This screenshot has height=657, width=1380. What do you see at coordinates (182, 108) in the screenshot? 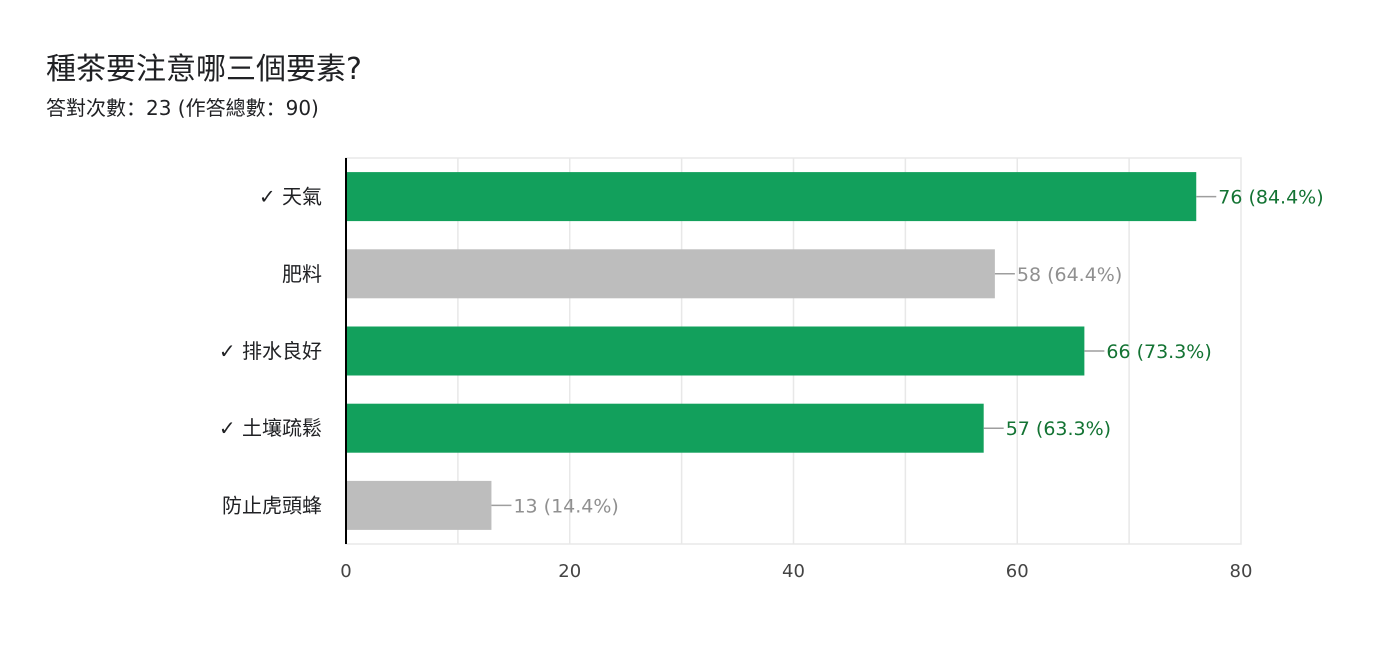
I see `answer-summary: 答對次數：23 (作答總數：90)` at bounding box center [182, 108].